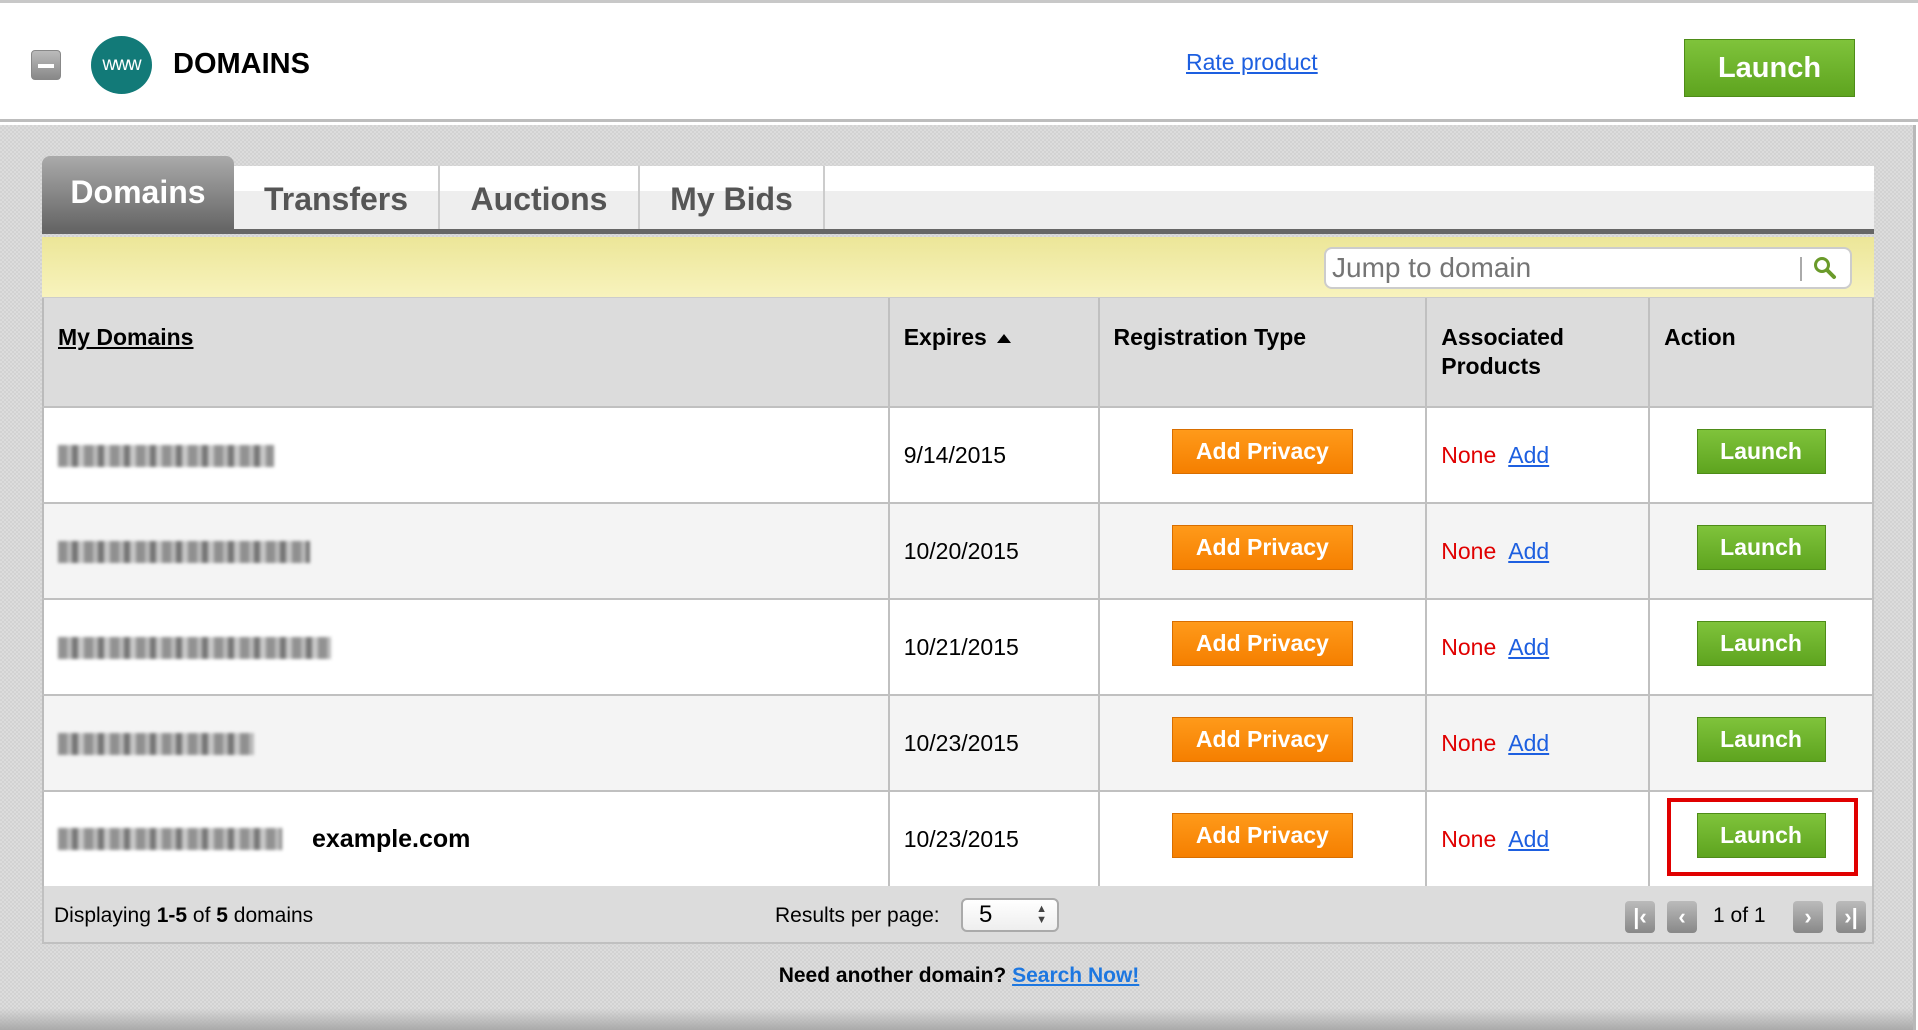  Describe the element at coordinates (993, 551) in the screenshot. I see `expires-cell: 10/20/2015` at that location.